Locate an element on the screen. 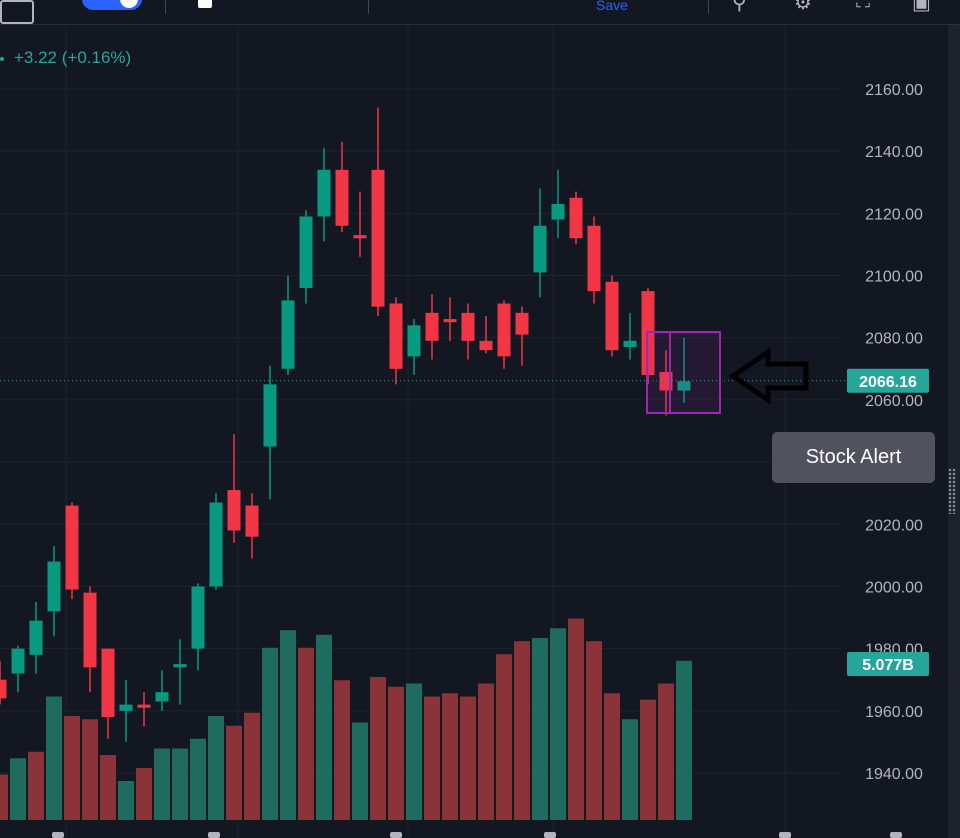 Image resolution: width=960 pixels, height=838 pixels. save-button: Save is located at coordinates (612, 6).